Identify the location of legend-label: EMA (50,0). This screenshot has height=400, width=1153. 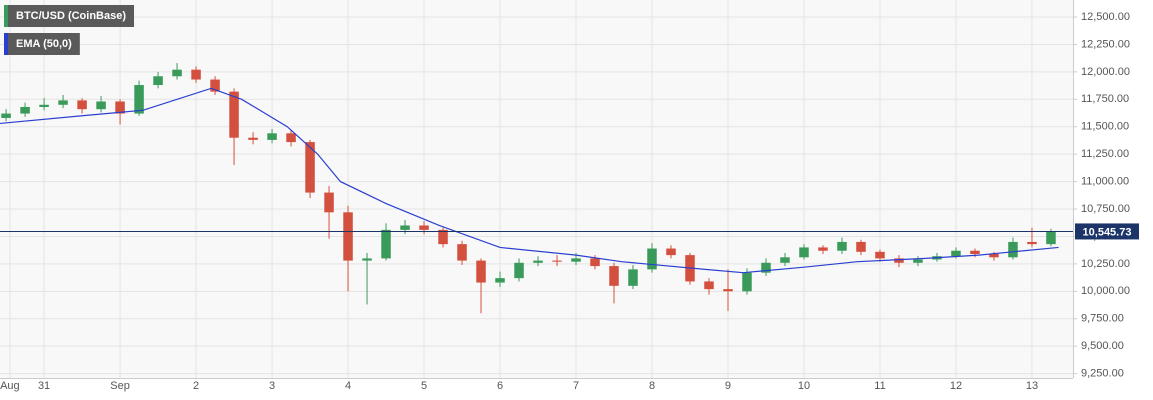
(44, 44).